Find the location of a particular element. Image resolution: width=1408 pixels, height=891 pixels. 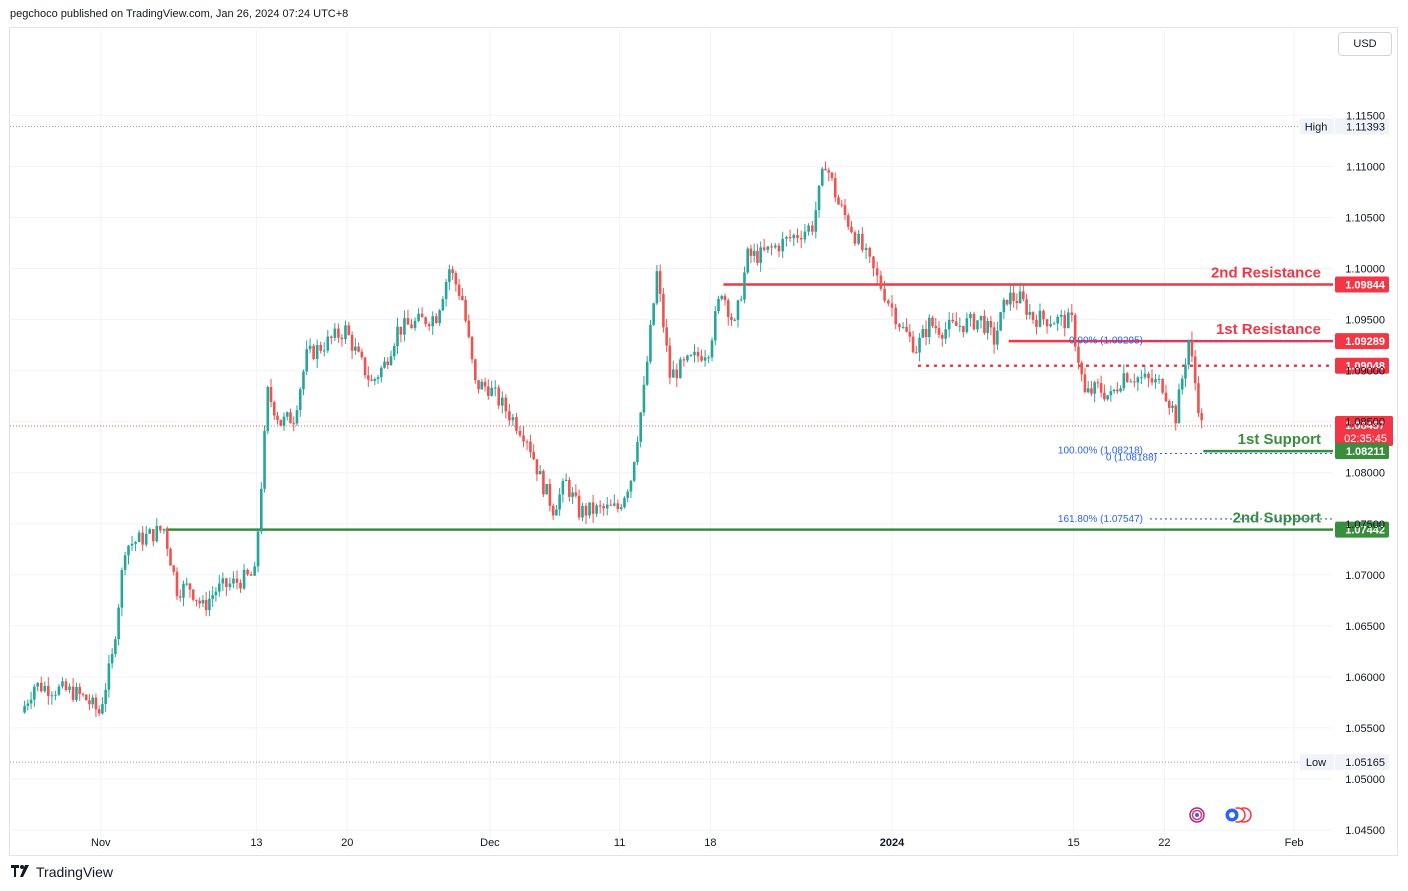

price-tick-label: 1.07500 is located at coordinates (1365, 525).